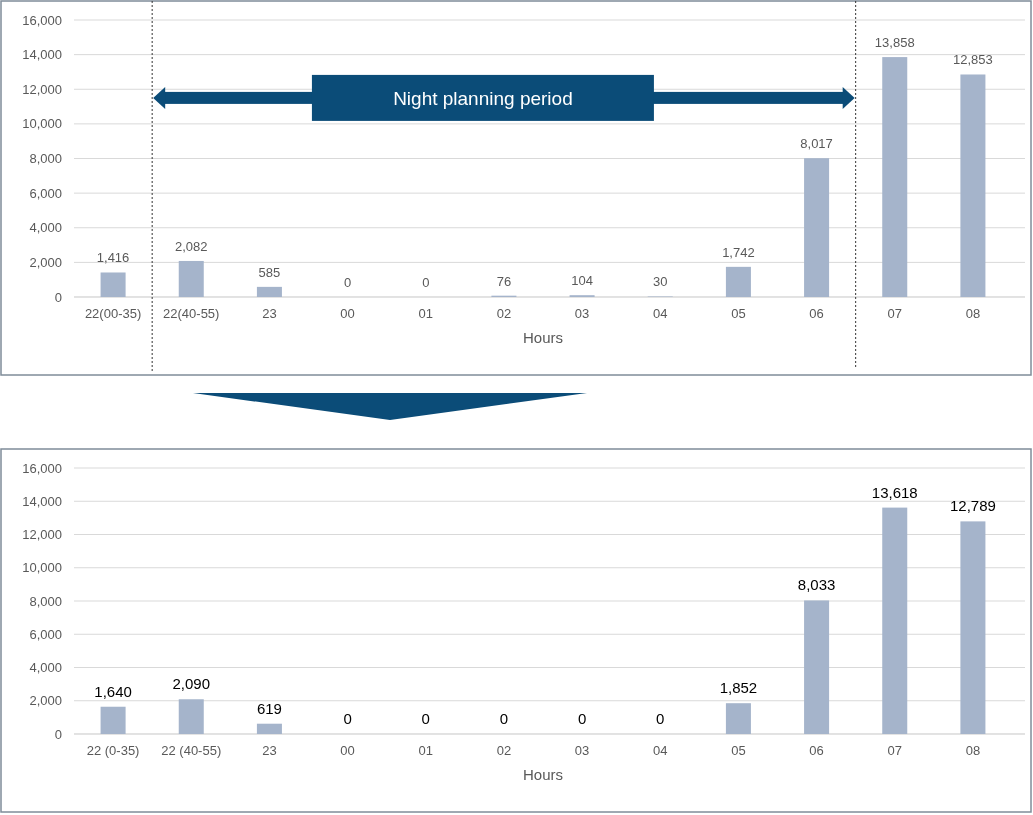  Describe the element at coordinates (660, 282) in the screenshot. I see `data-label: 30` at that location.